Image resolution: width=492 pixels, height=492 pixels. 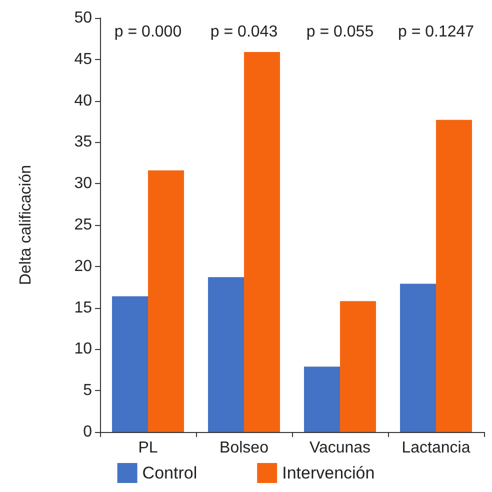 I want to click on y-tick-label: 5, so click(x=87, y=391).